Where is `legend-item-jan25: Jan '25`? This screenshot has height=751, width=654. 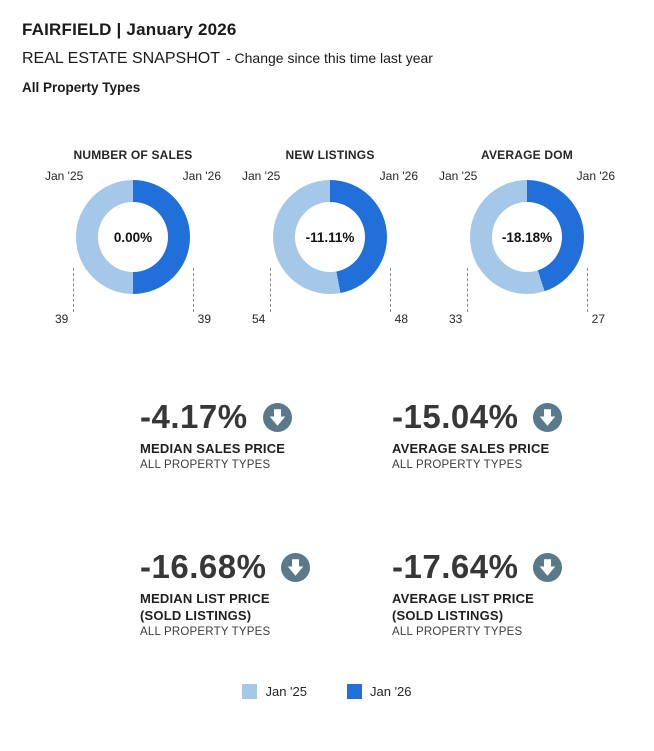 legend-item-jan25: Jan '25 is located at coordinates (274, 691).